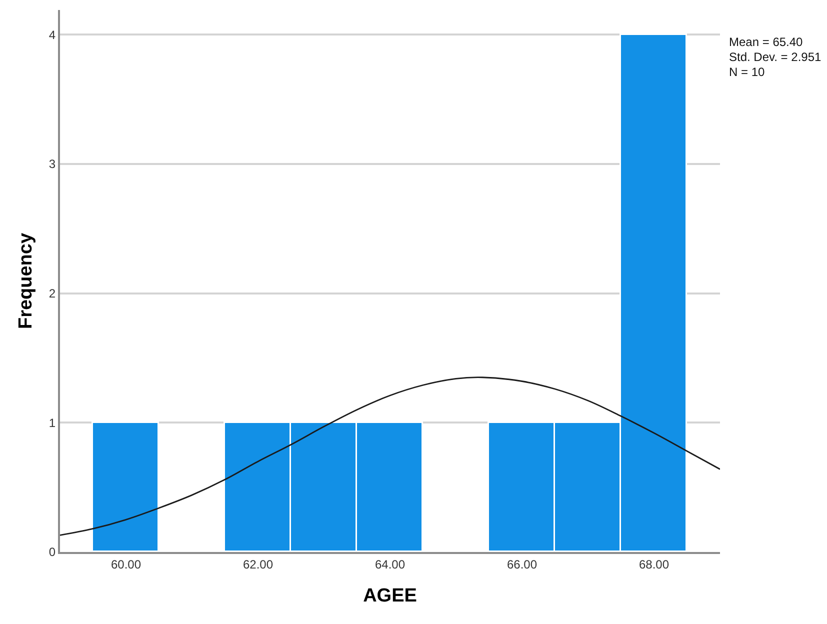  What do you see at coordinates (52, 293) in the screenshot?
I see `y-tick-label: 2` at bounding box center [52, 293].